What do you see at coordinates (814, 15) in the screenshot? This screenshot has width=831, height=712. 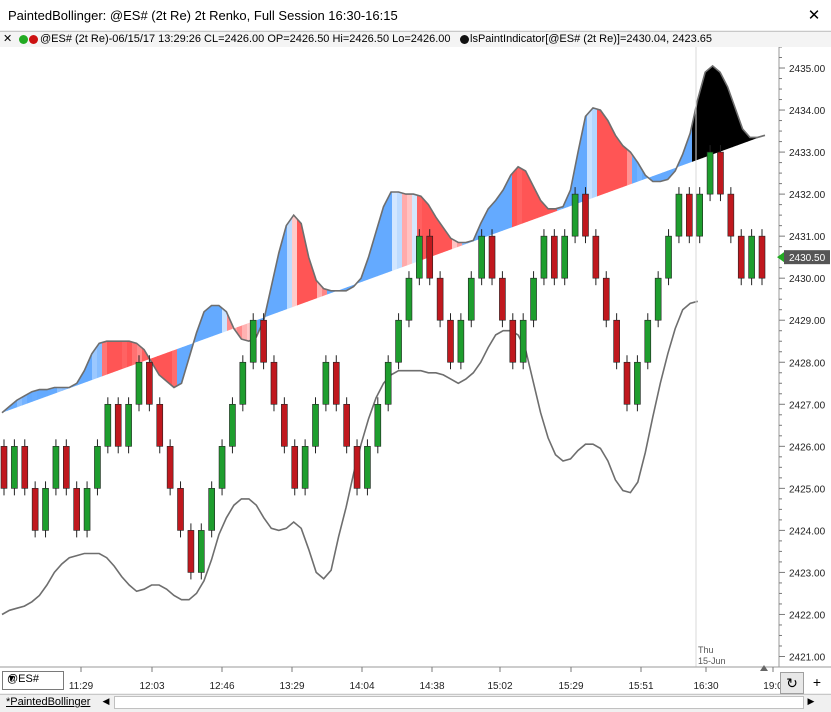 I see `close-icon: ✕` at bounding box center [814, 15].